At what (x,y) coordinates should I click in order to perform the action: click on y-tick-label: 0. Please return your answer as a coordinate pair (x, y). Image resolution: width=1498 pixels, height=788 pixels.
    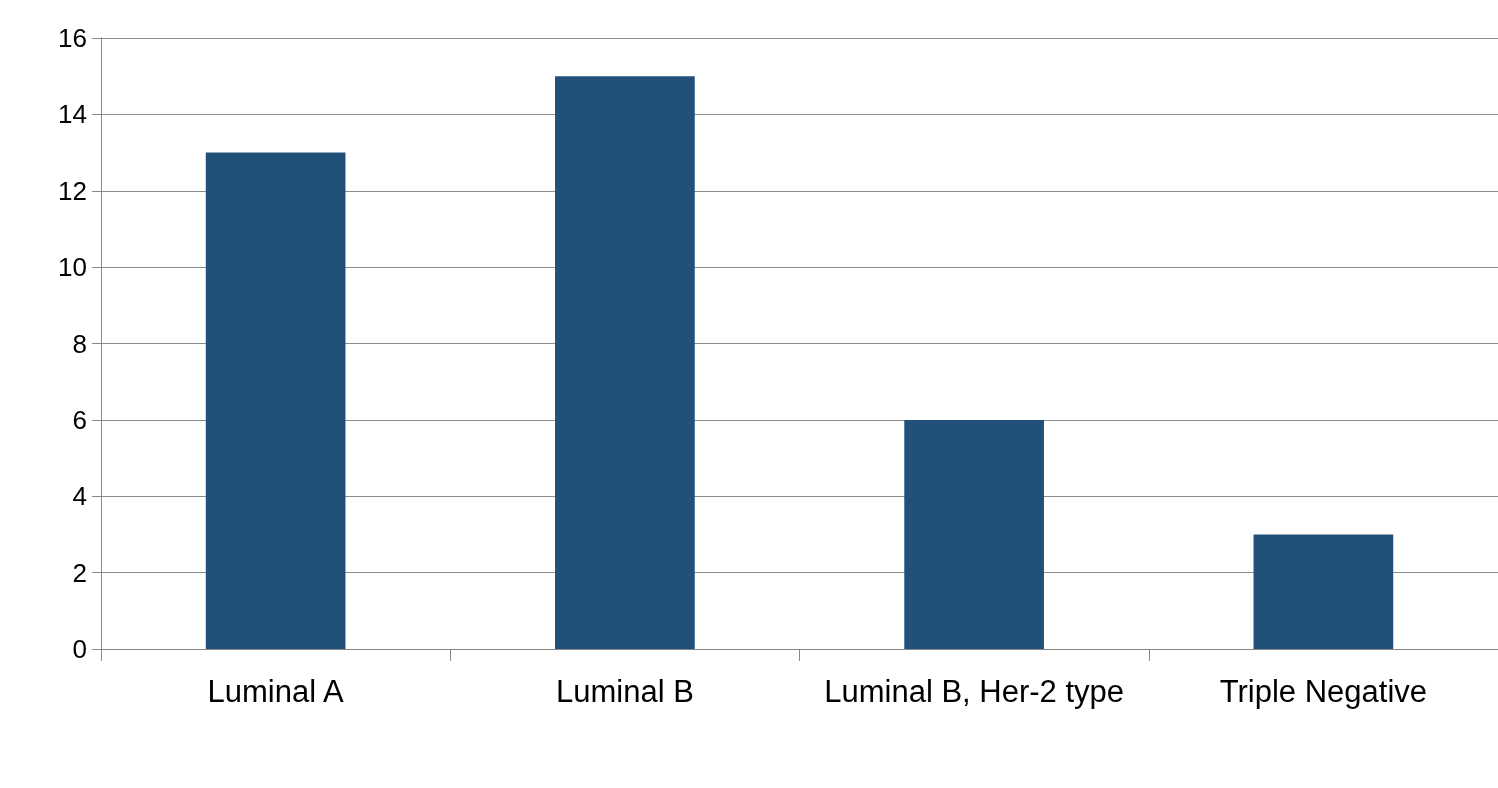
    Looking at the image, I should click on (79, 649).